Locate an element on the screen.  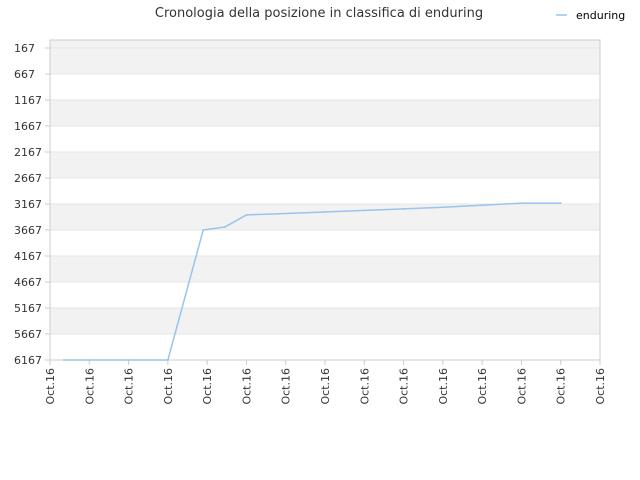
y-tick-label: 6167 is located at coordinates (28, 360).